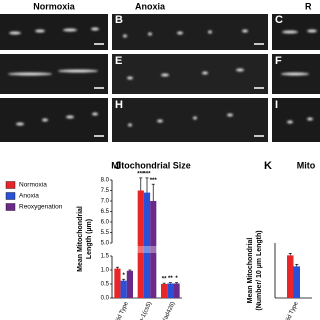 The image size is (320, 320). I want to click on x-tick-label: drp-1(cs5), so click(144, 310).